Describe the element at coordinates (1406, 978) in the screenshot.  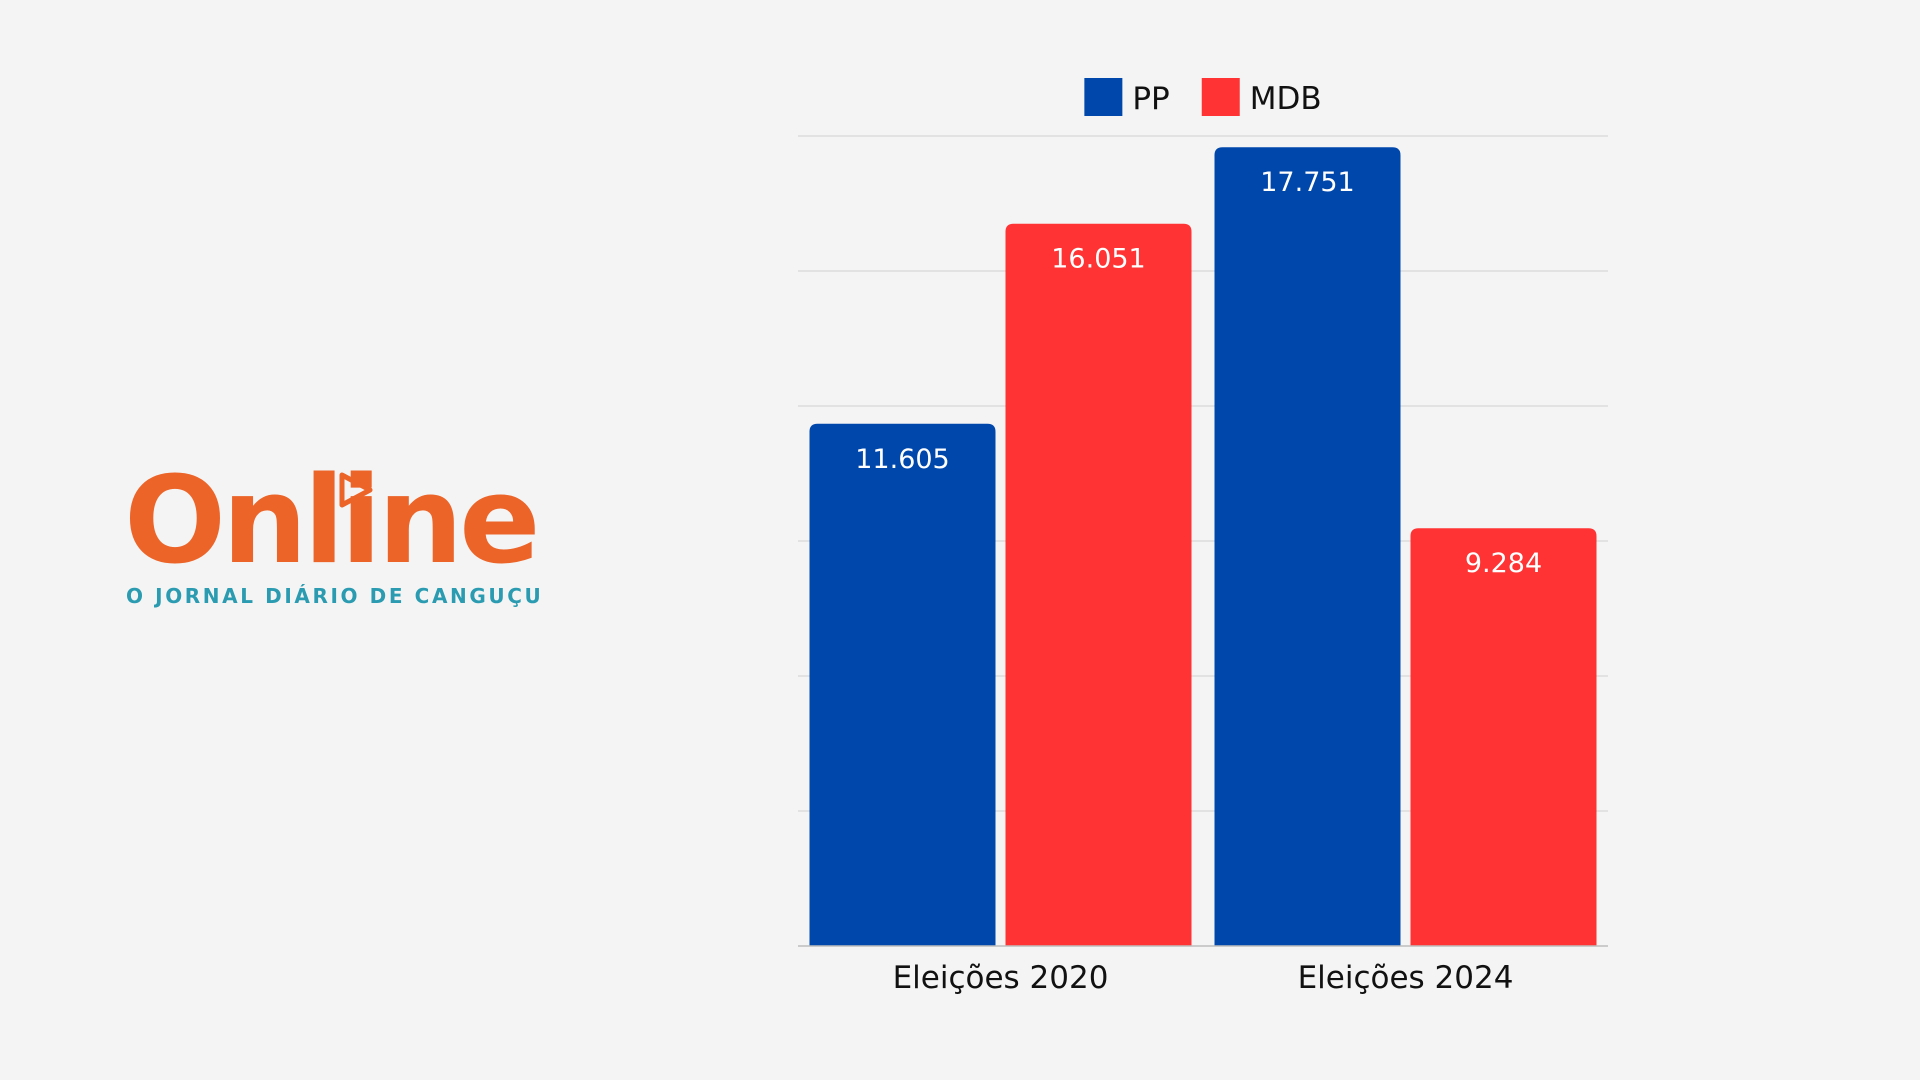
I see `x-tick-label: Eleições 2024` at that location.